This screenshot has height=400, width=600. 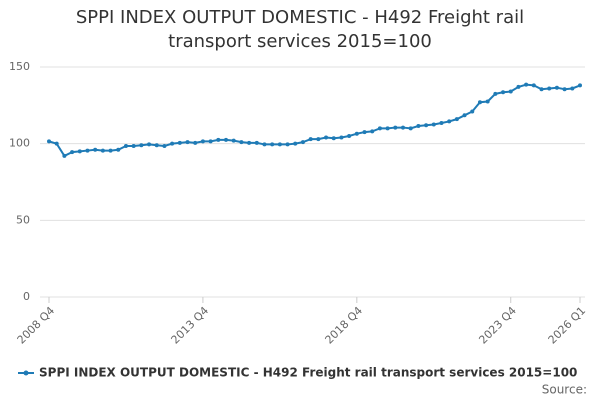 What do you see at coordinates (19, 143) in the screenshot?
I see `y-tick-label: 100` at bounding box center [19, 143].